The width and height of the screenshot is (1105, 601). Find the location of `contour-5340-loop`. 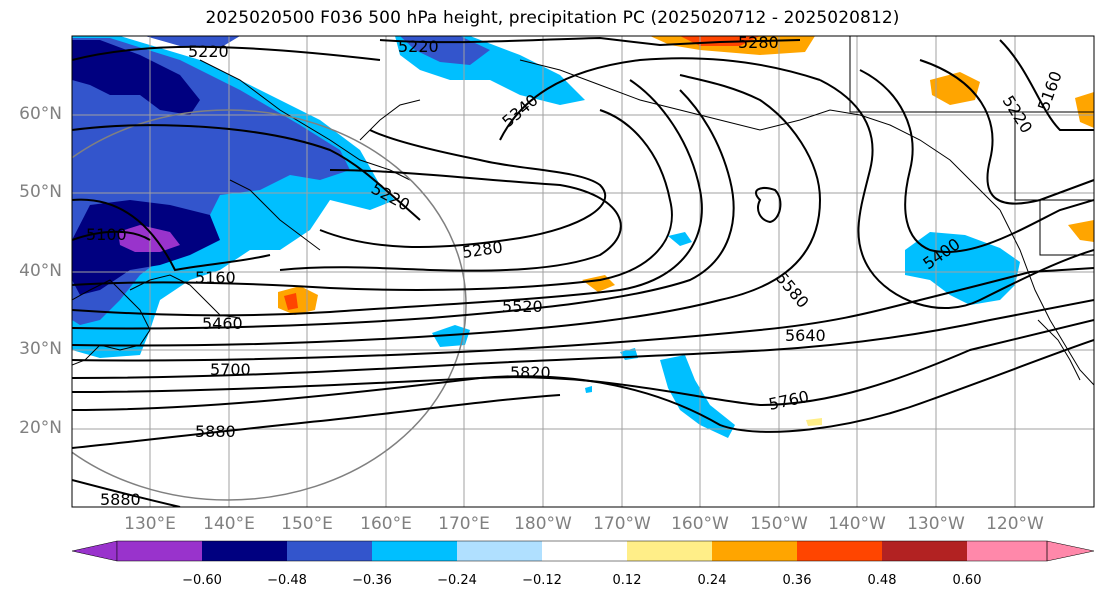

contour-5340-loop is located at coordinates (450, 220).